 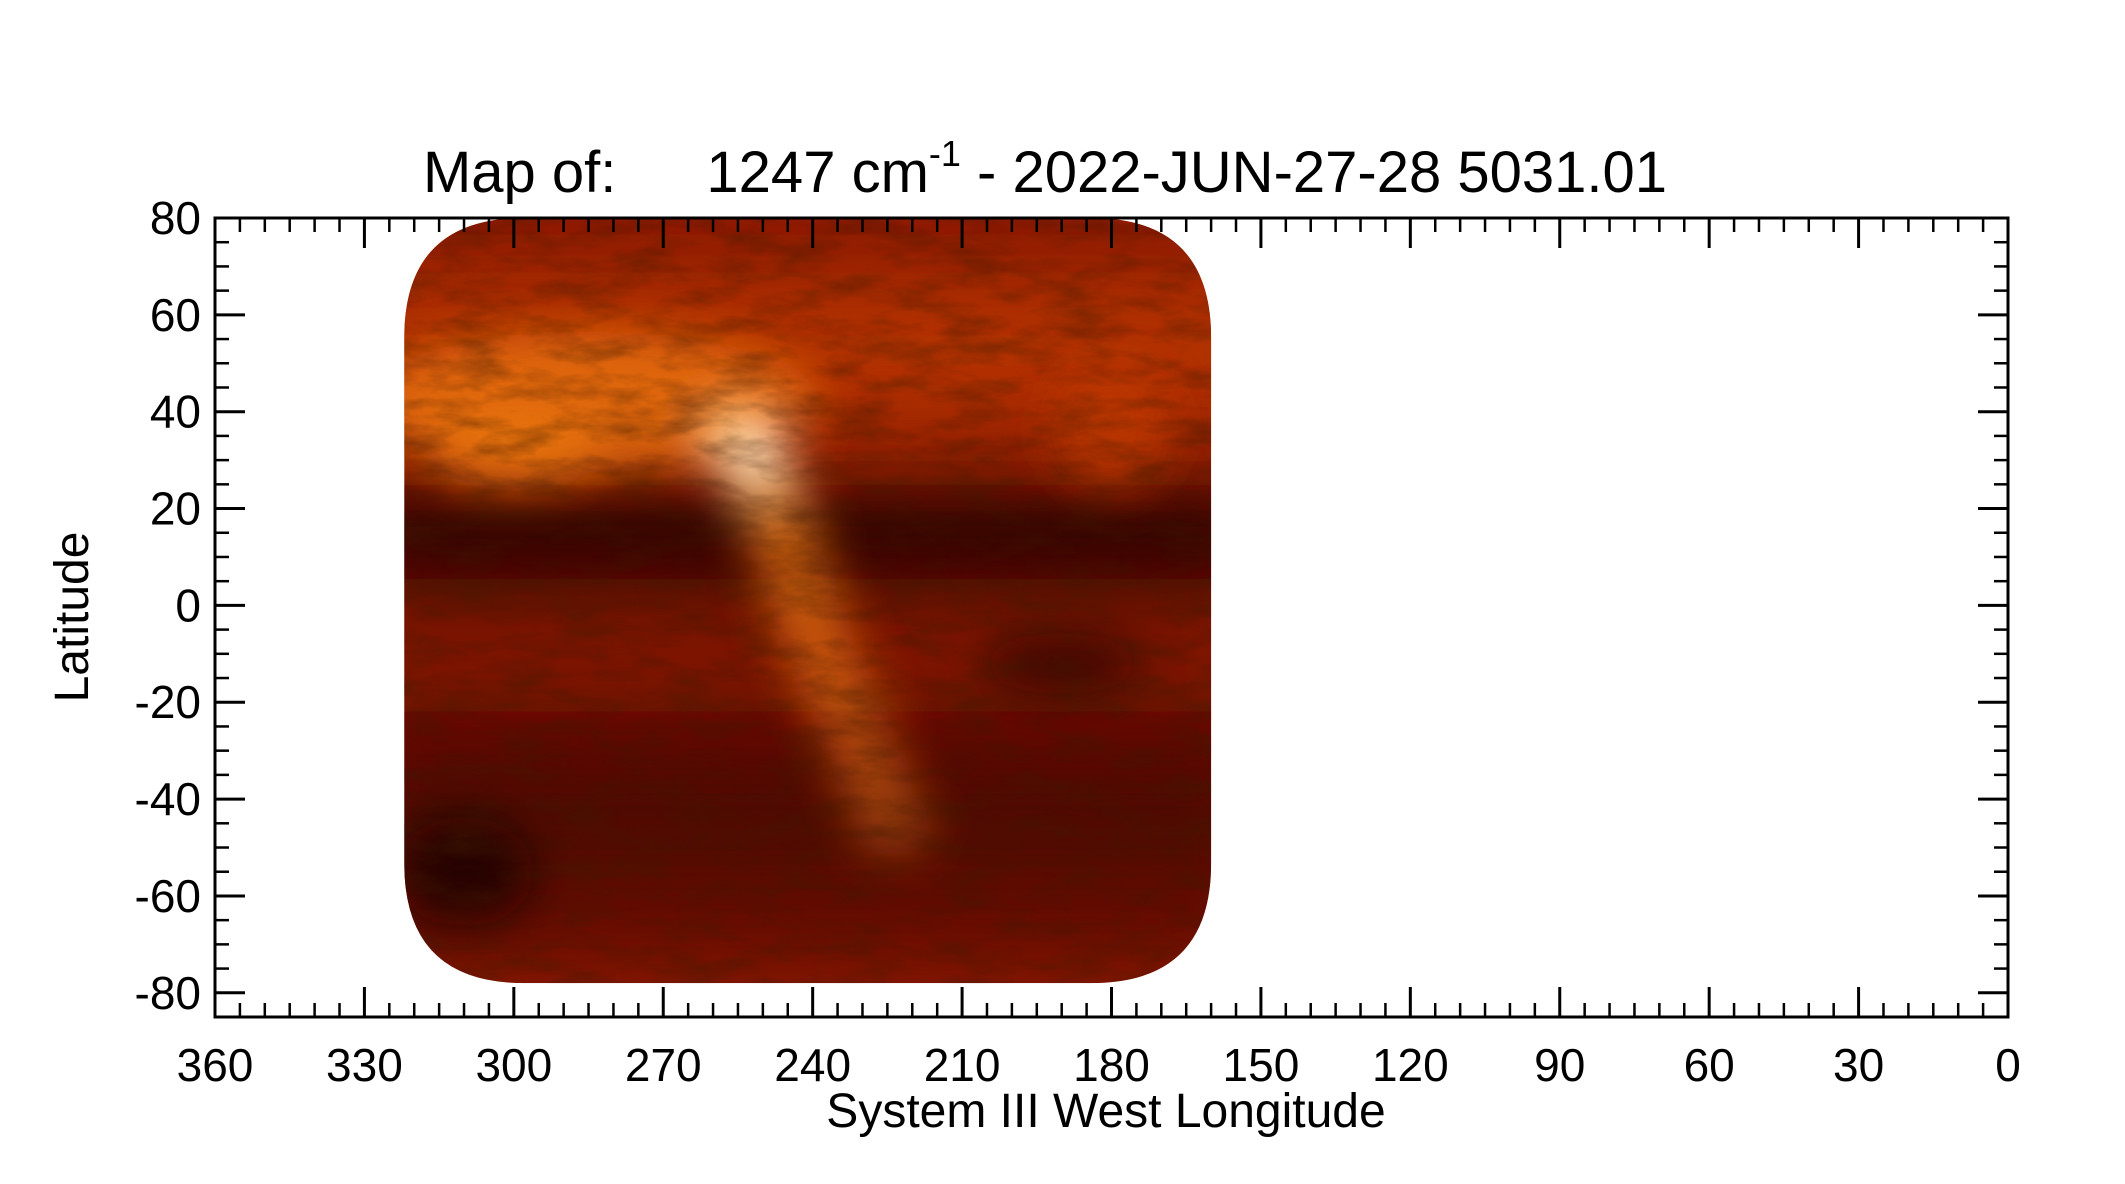 What do you see at coordinates (519, 172) in the screenshot?
I see `title-prefix: Map of:` at bounding box center [519, 172].